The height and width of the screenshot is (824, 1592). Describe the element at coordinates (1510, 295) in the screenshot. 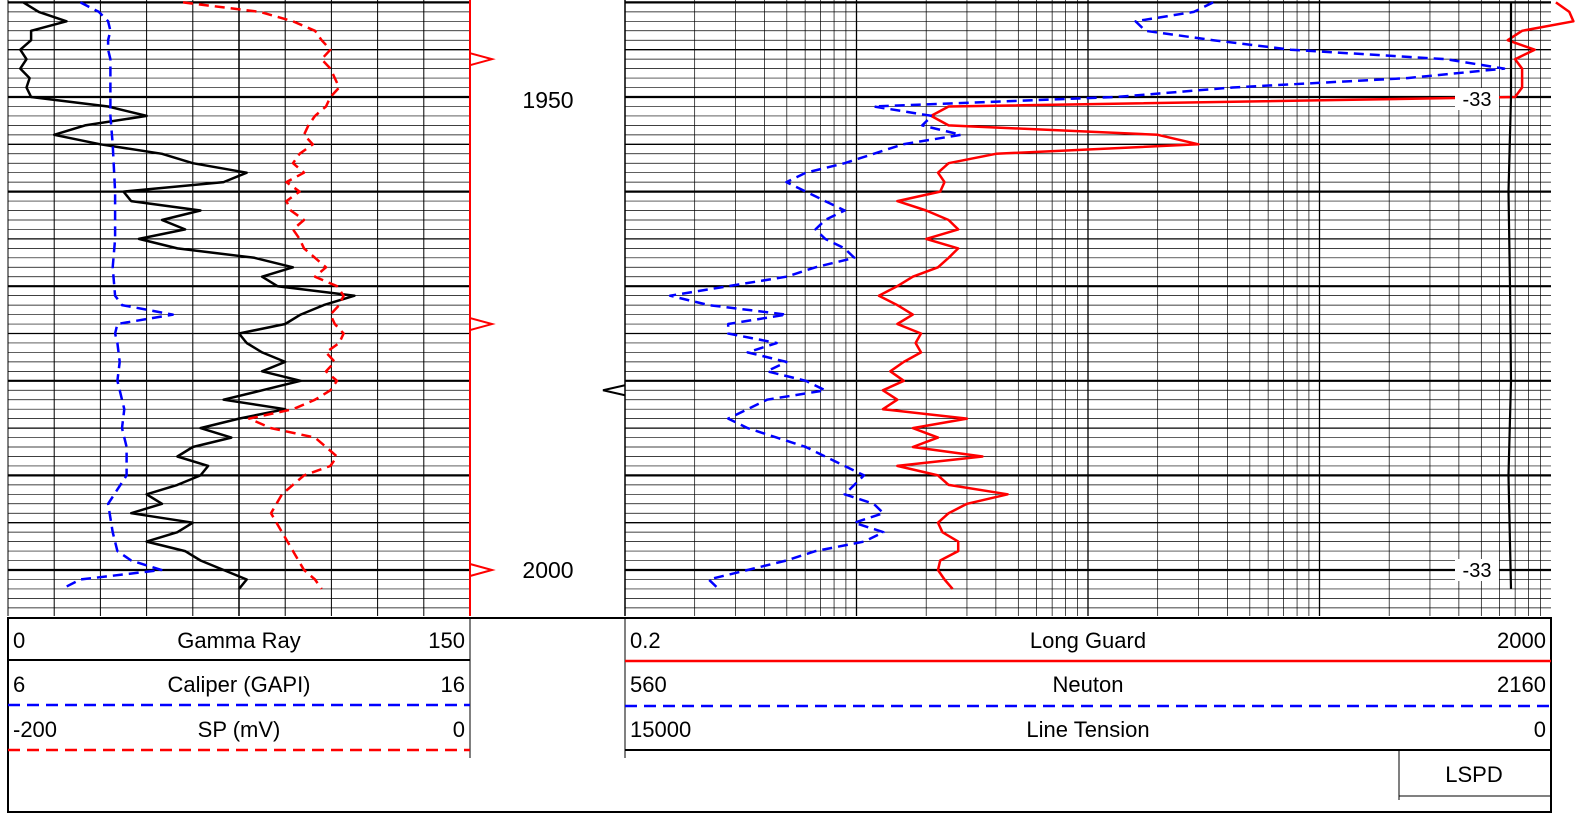

I see `tension-curve` at that location.